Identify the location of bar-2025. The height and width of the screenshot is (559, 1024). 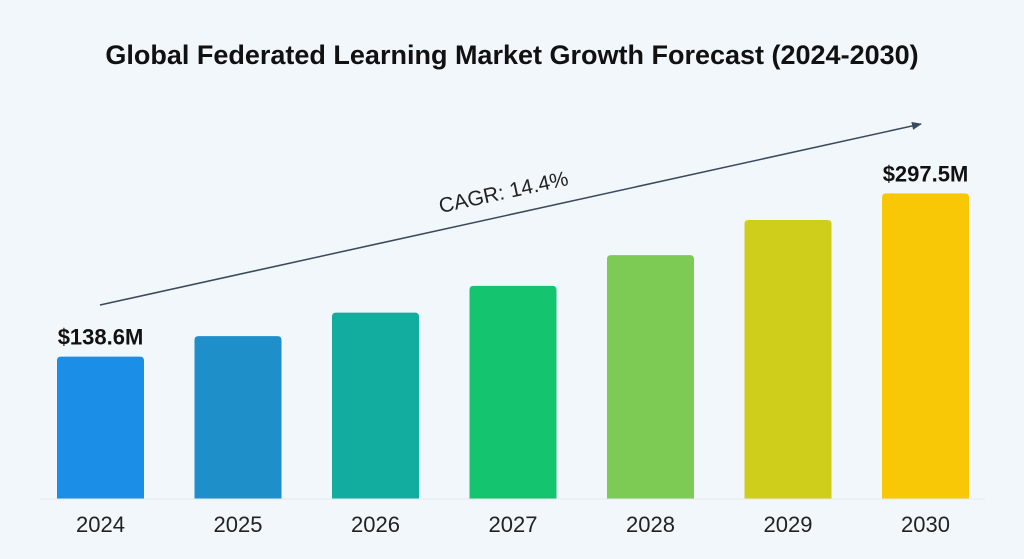
(238, 417).